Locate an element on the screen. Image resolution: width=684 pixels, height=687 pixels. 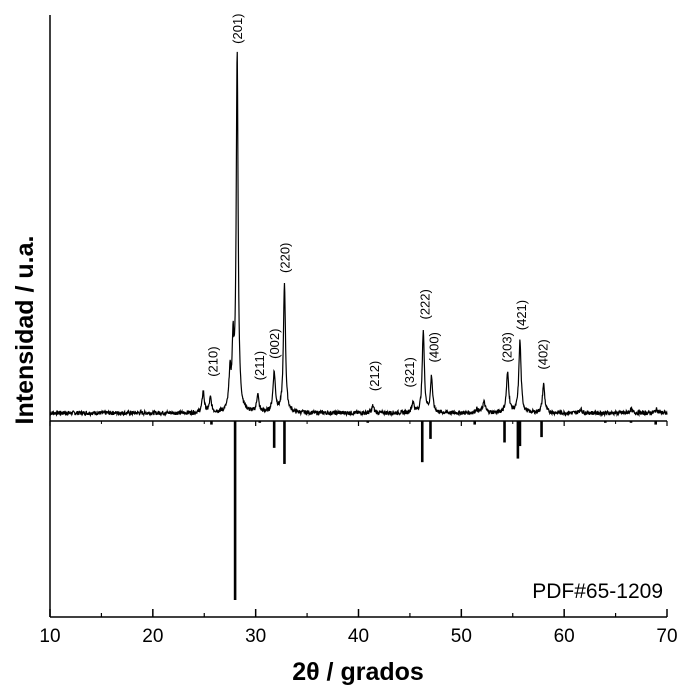
peak-label: (203) is located at coordinates (507, 347).